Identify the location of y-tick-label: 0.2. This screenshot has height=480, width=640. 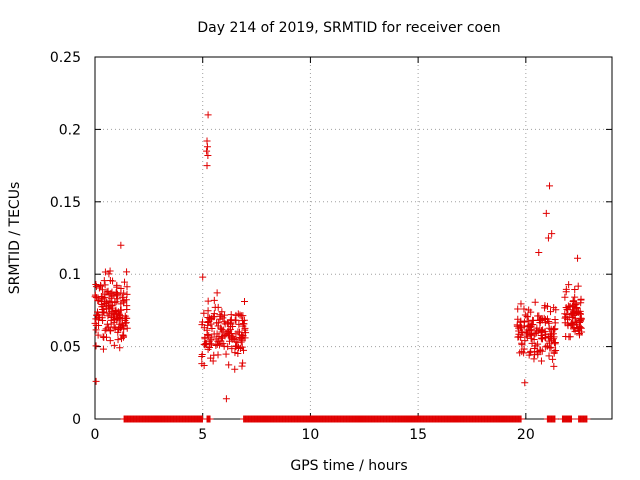
(70, 130).